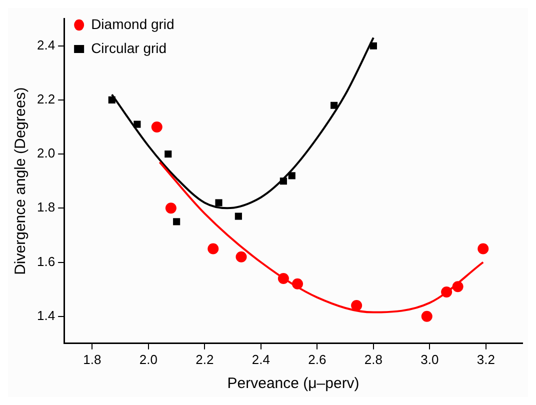 This screenshot has height=405, width=536. I want to click on x-tick-label: 2.2, so click(205, 359).